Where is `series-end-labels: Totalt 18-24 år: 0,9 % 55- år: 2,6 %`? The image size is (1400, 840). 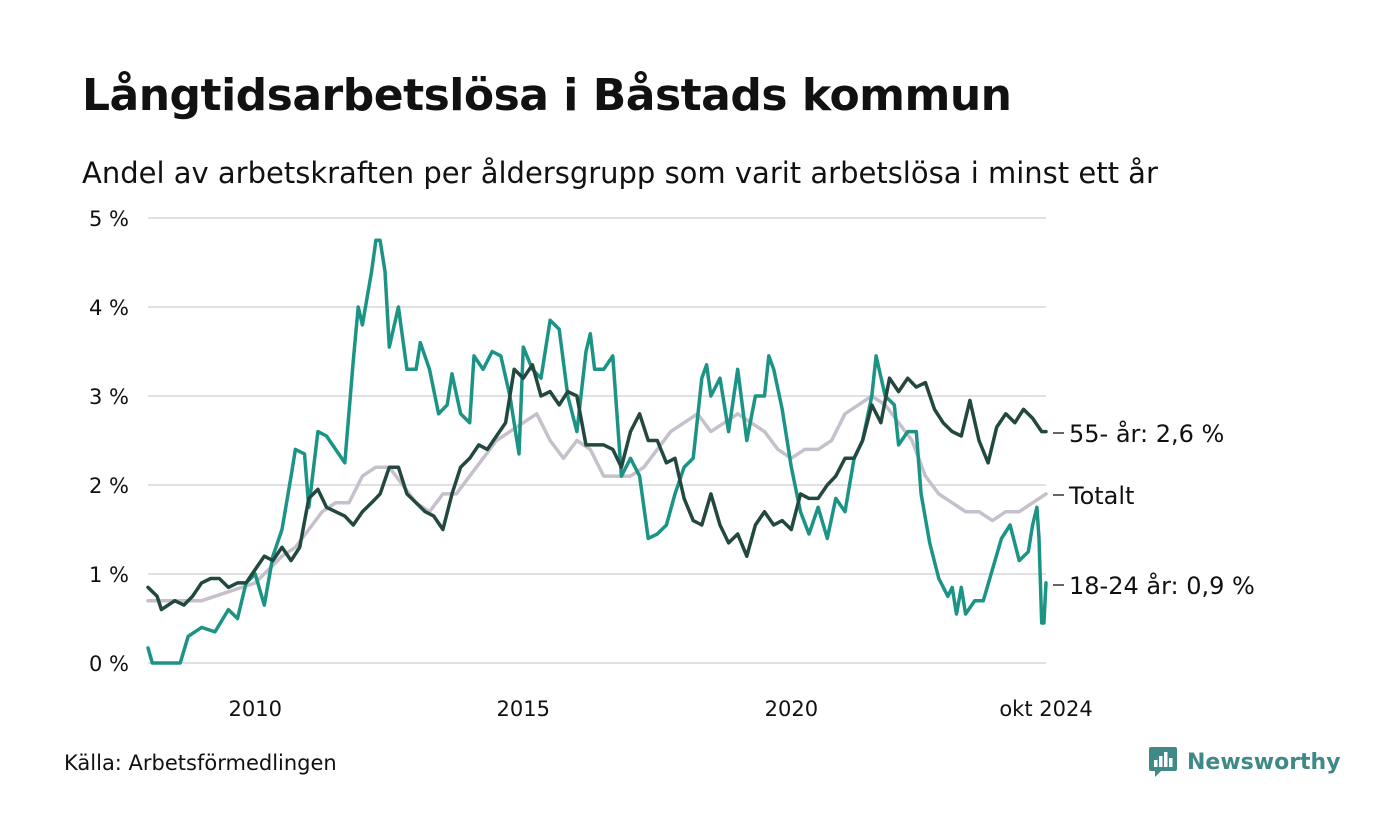
series-end-labels: Totalt 18-24 år: 0,9 % 55- år: 2,6 % is located at coordinates (1154, 509).